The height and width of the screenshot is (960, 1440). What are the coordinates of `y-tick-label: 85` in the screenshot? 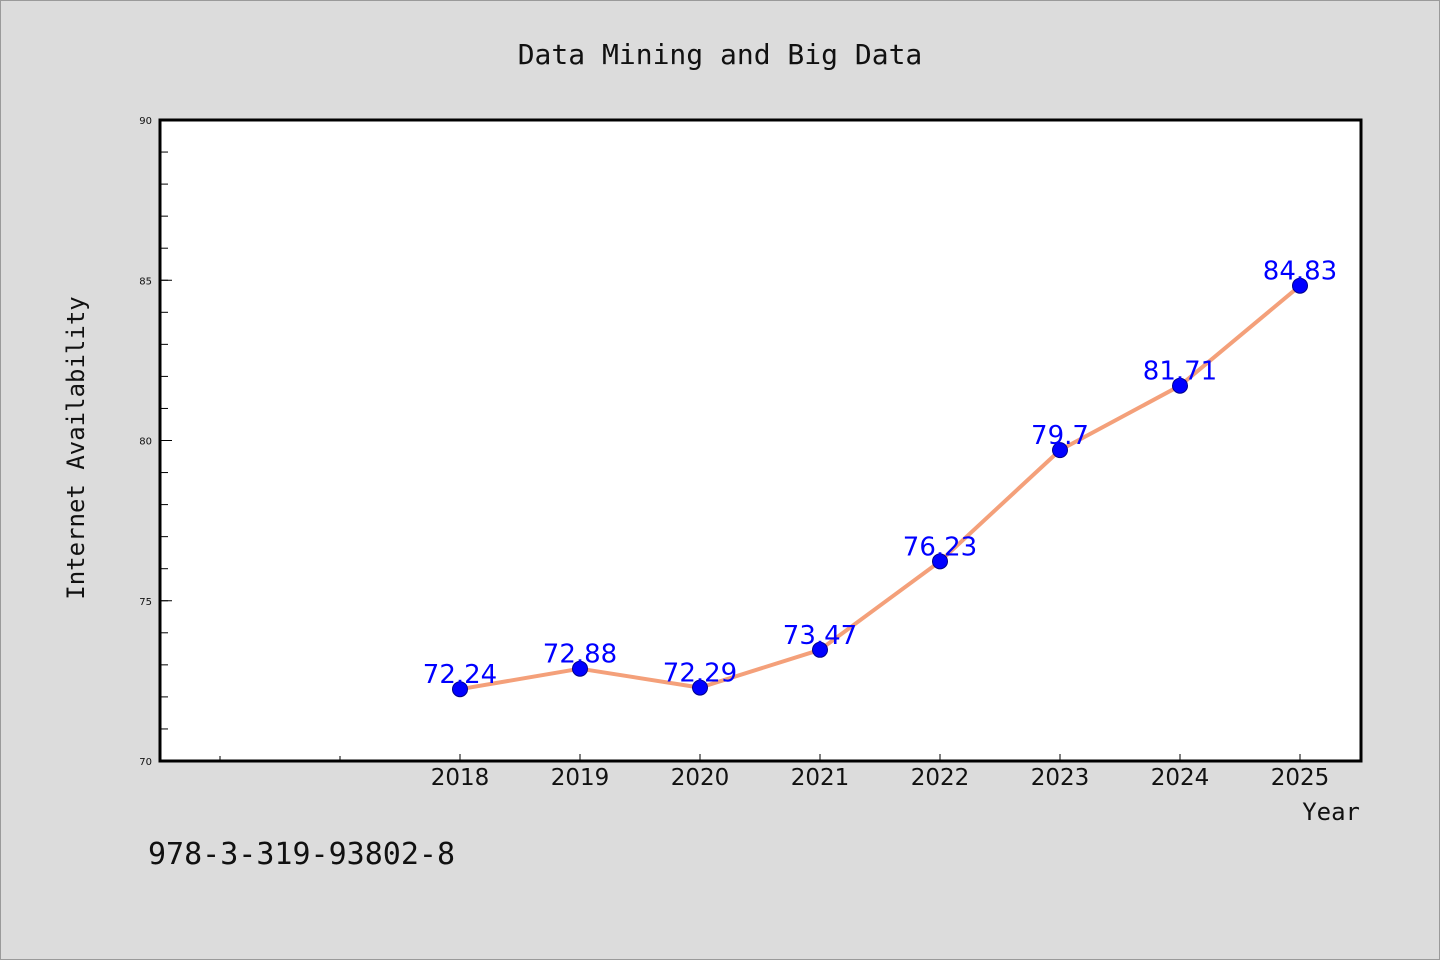 It's located at (145, 281).